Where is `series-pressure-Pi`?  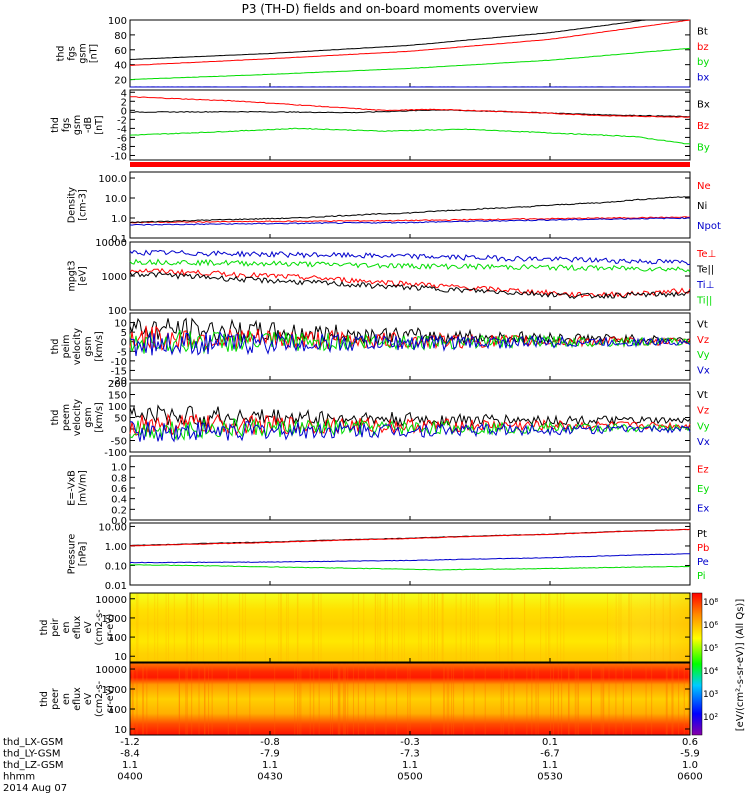 series-pressure-Pi is located at coordinates (410, 567).